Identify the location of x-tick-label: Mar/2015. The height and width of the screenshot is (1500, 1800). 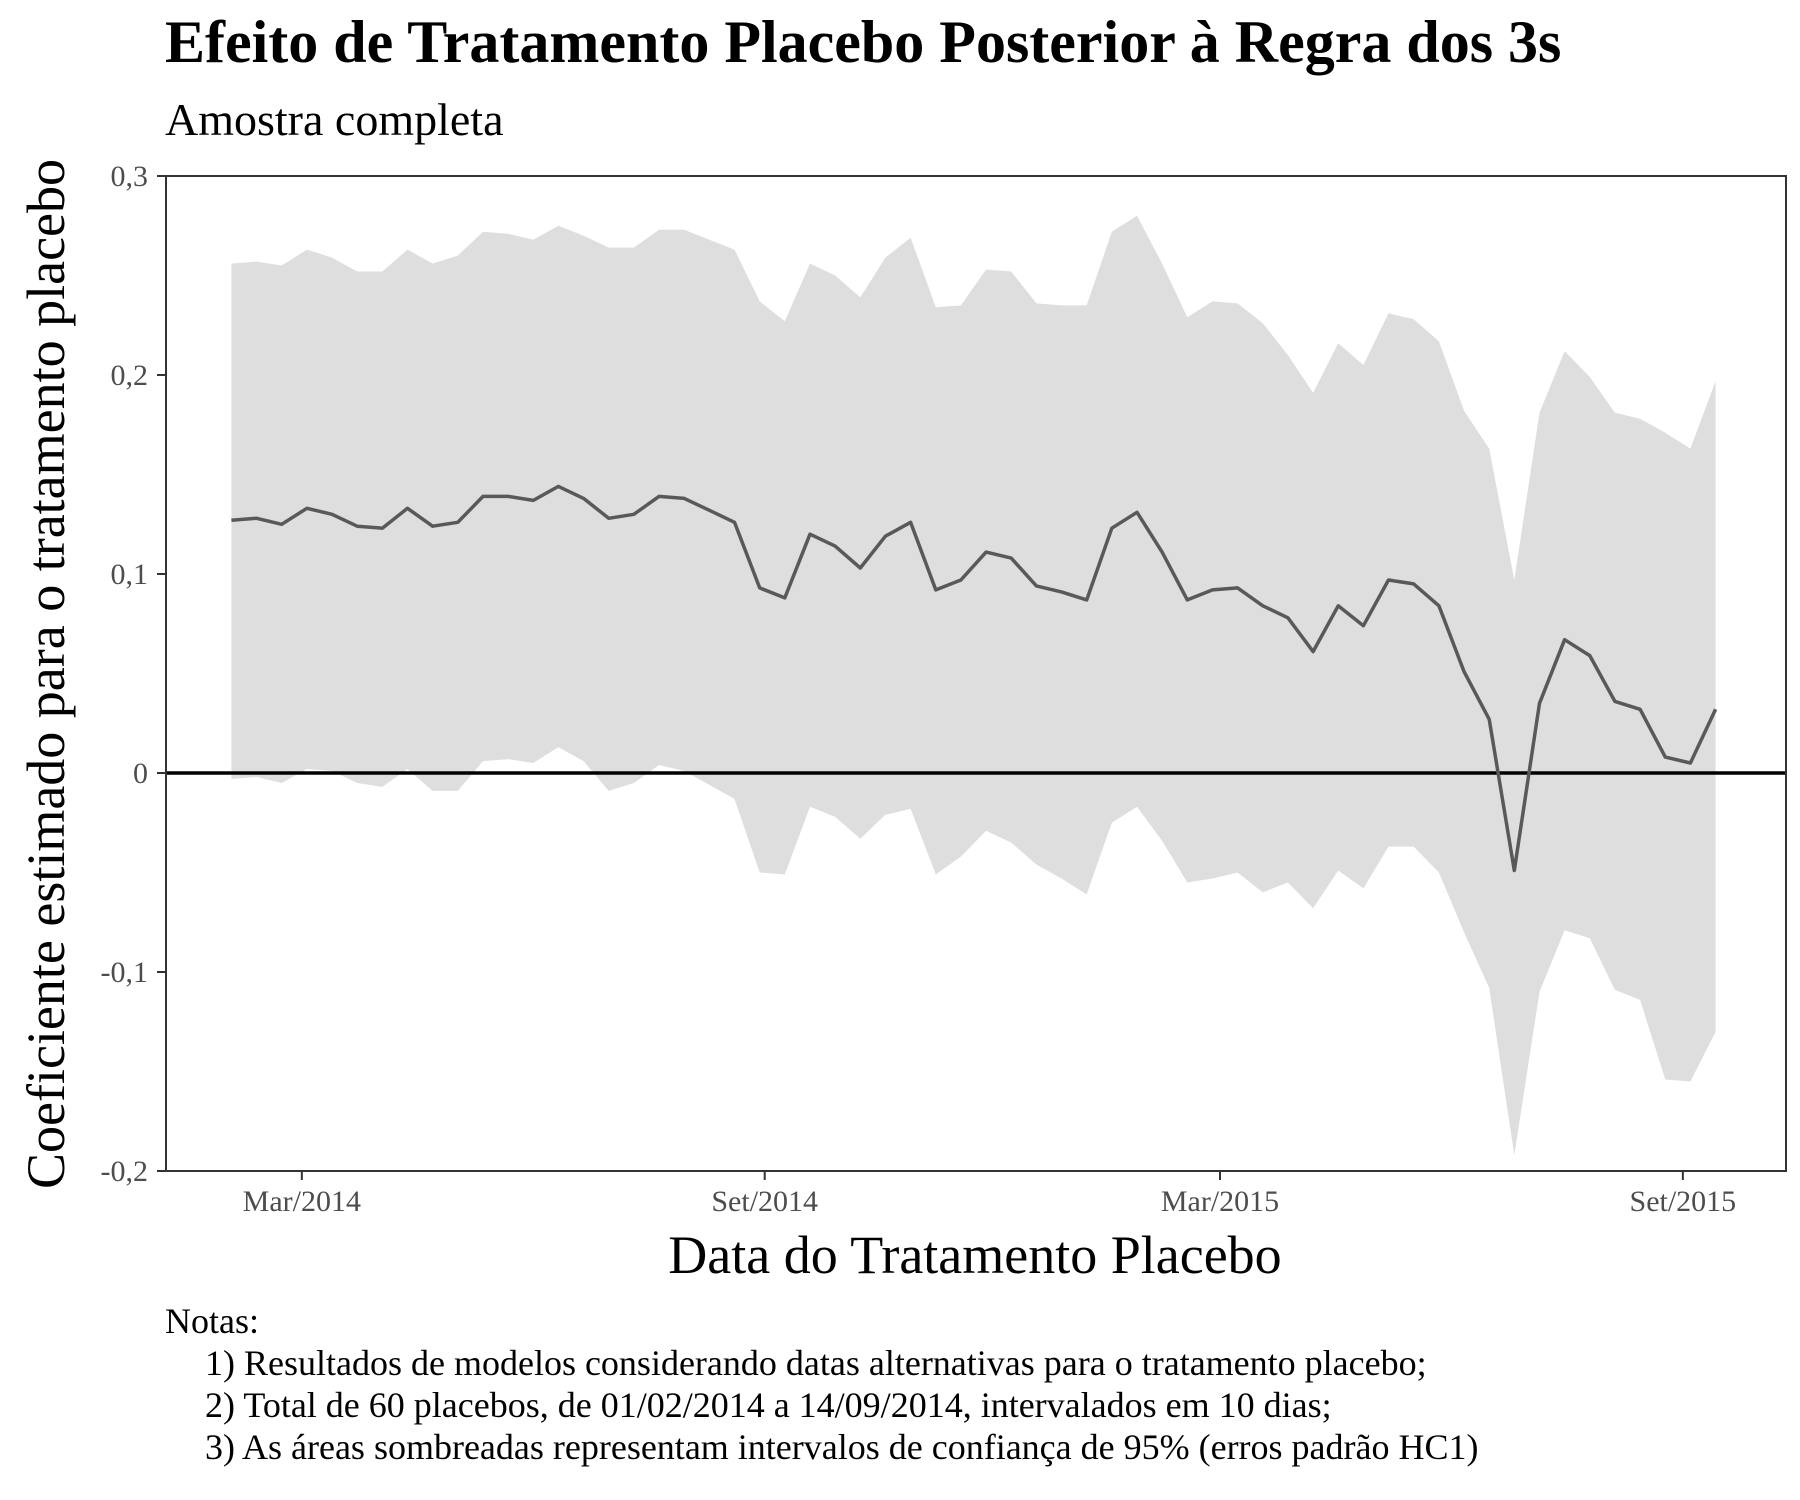
(1220, 1201).